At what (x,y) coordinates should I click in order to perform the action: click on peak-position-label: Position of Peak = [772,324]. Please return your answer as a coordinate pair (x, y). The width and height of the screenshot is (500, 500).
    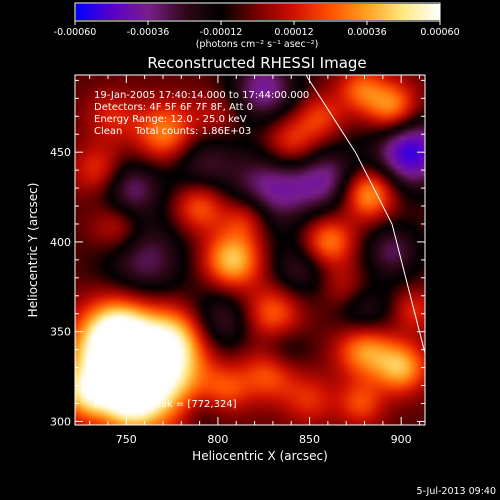
    Looking at the image, I should click on (165, 404).